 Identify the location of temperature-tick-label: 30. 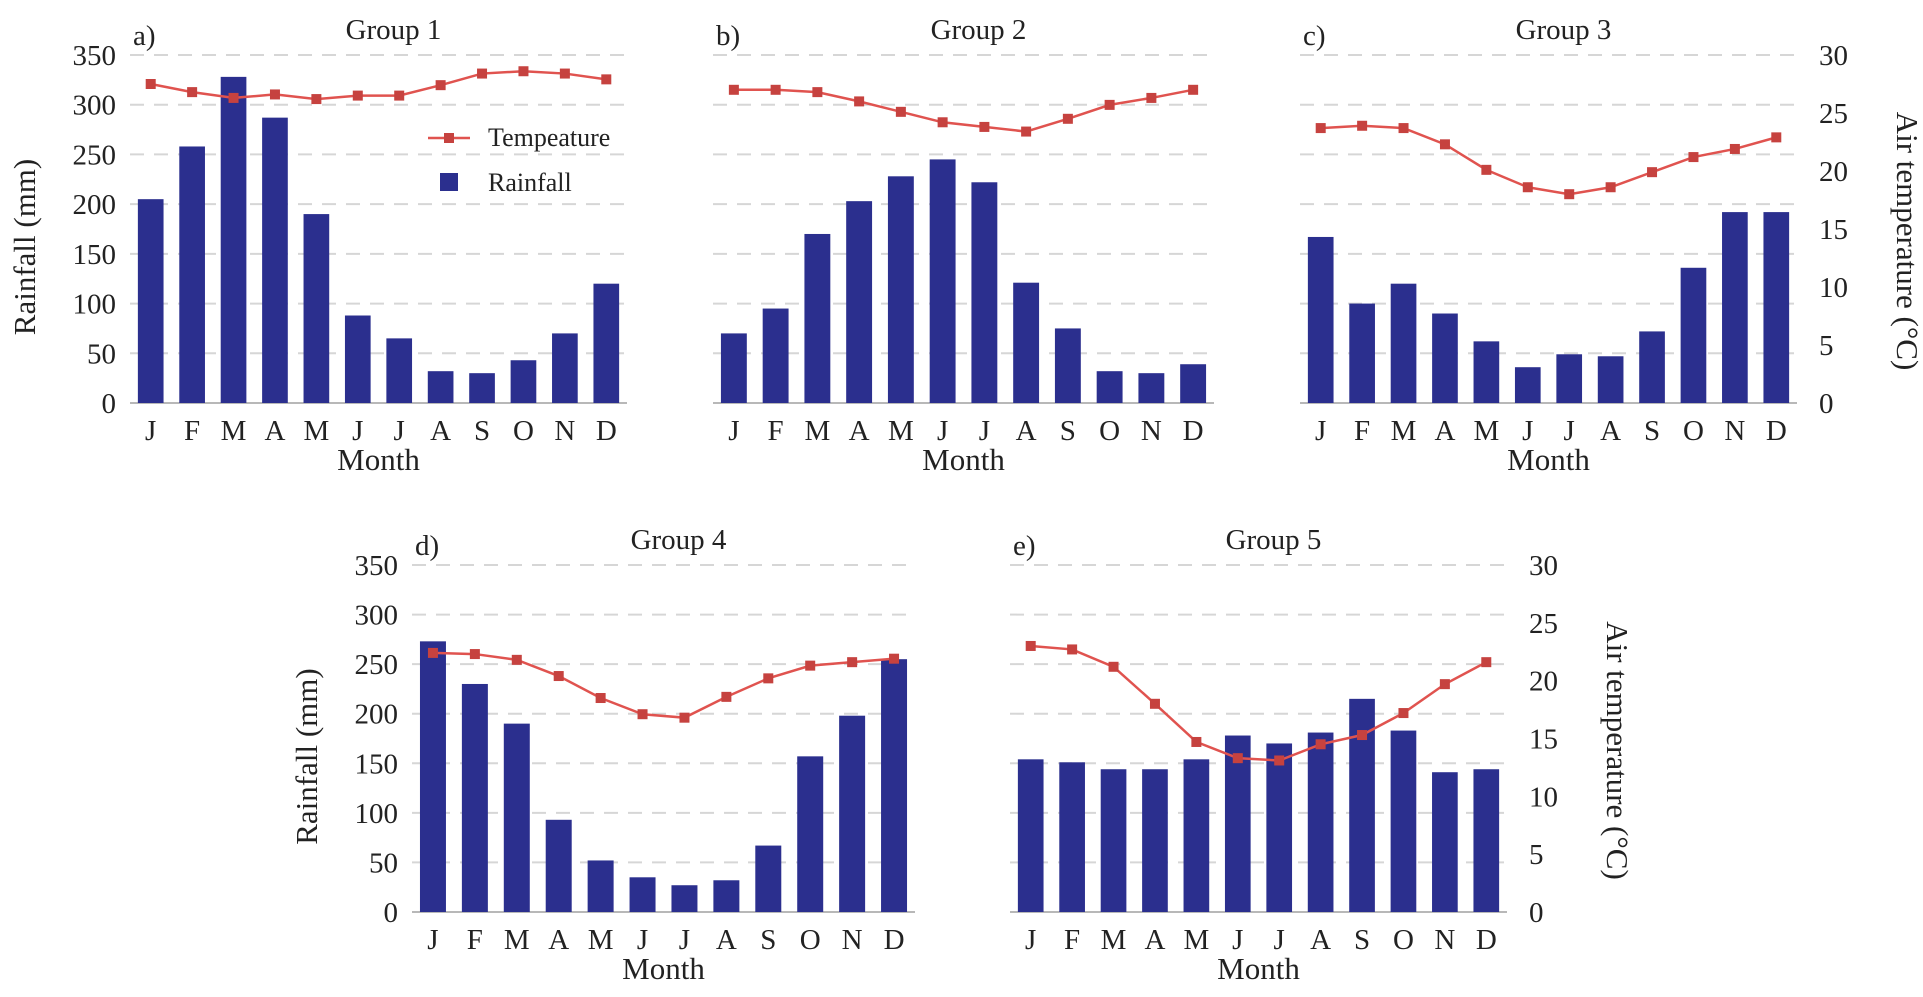
(1543, 566).